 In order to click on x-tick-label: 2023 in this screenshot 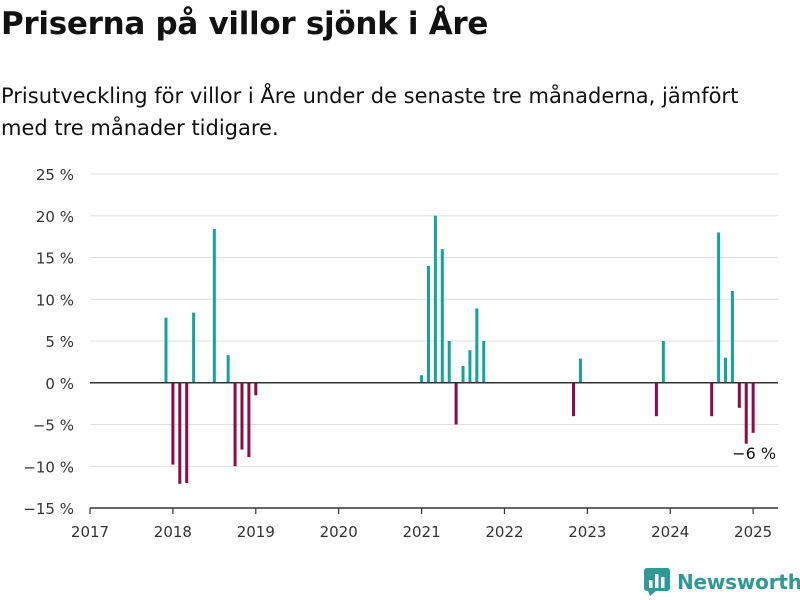, I will do `click(587, 532)`.